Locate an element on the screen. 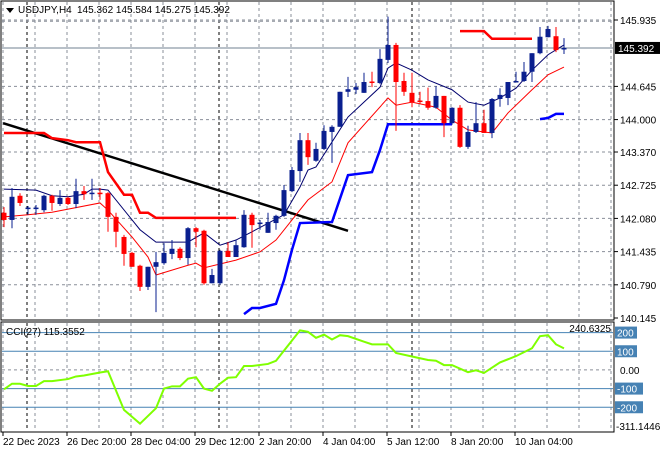  cci-max-label: 240.6325 is located at coordinates (590, 329).